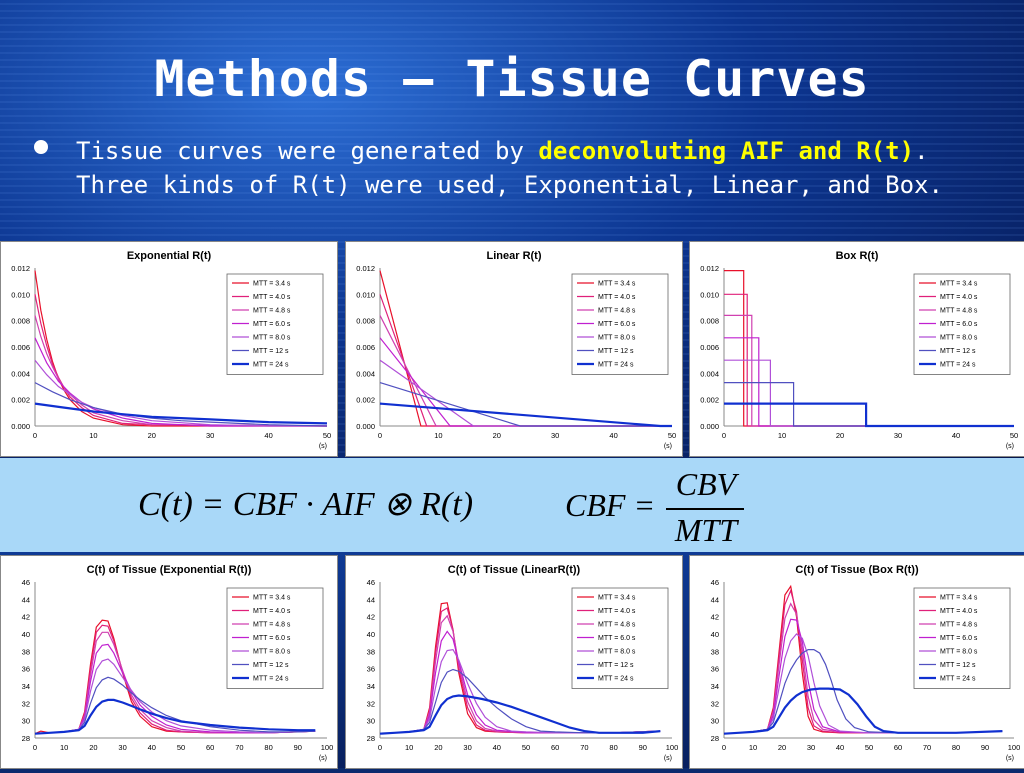 Image resolution: width=1024 pixels, height=773 pixels. What do you see at coordinates (726, 151) in the screenshot?
I see `bullet-text-highlight: deconvoluting AIF and R(t)` at bounding box center [726, 151].